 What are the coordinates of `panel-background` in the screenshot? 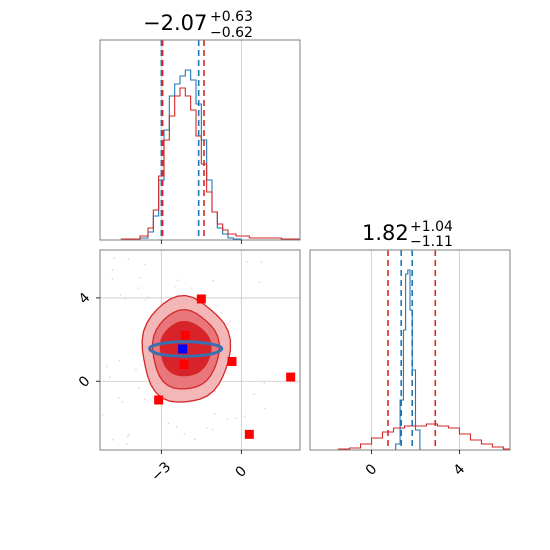 It's located at (200, 140).